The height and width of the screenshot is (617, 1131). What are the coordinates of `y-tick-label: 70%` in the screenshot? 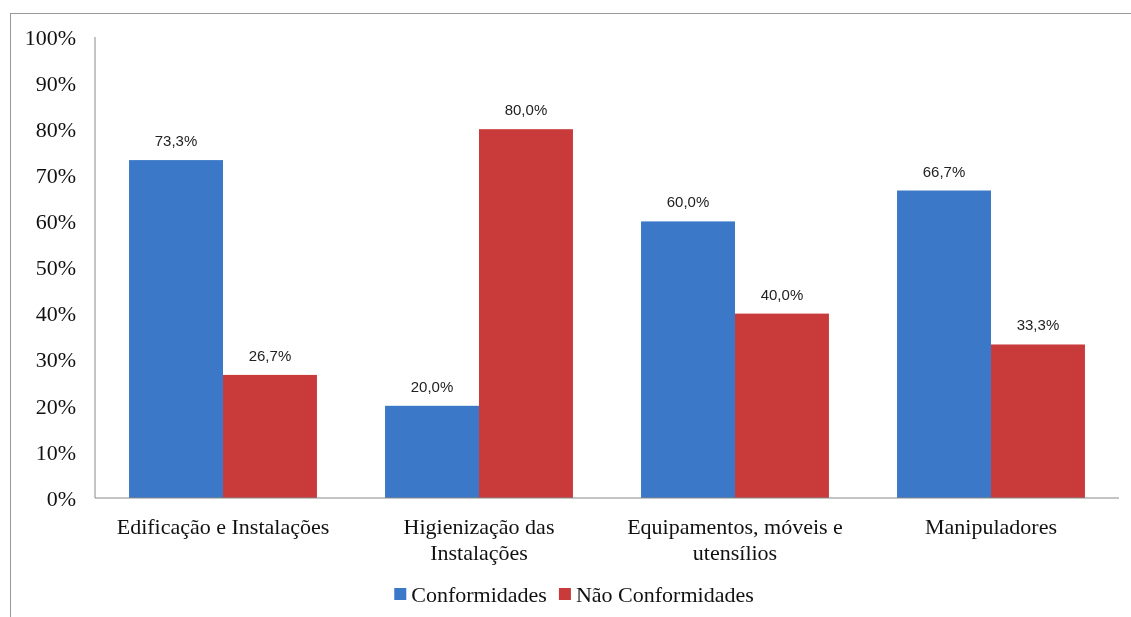 It's located at (55, 175).